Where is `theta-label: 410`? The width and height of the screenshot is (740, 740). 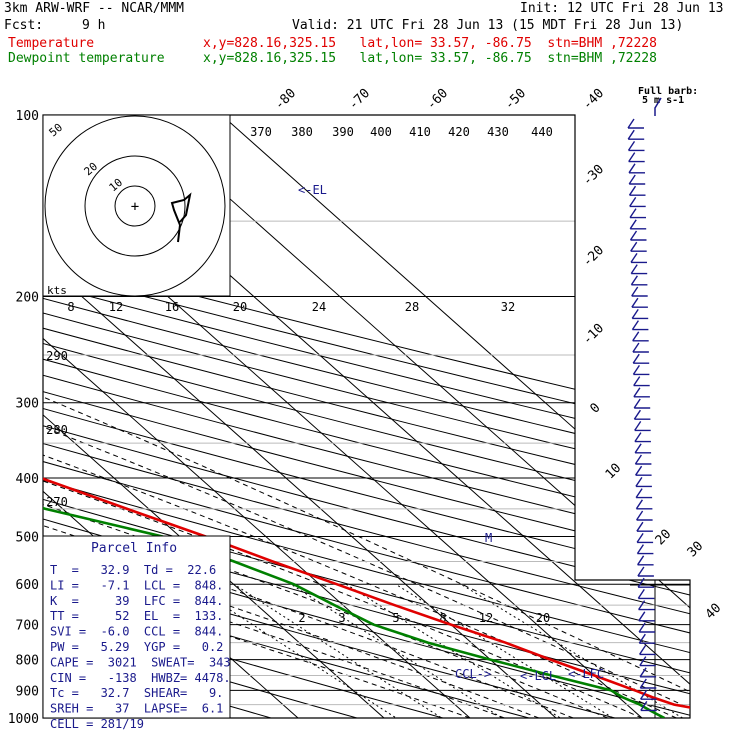
theta-label: 410 is located at coordinates (420, 132).